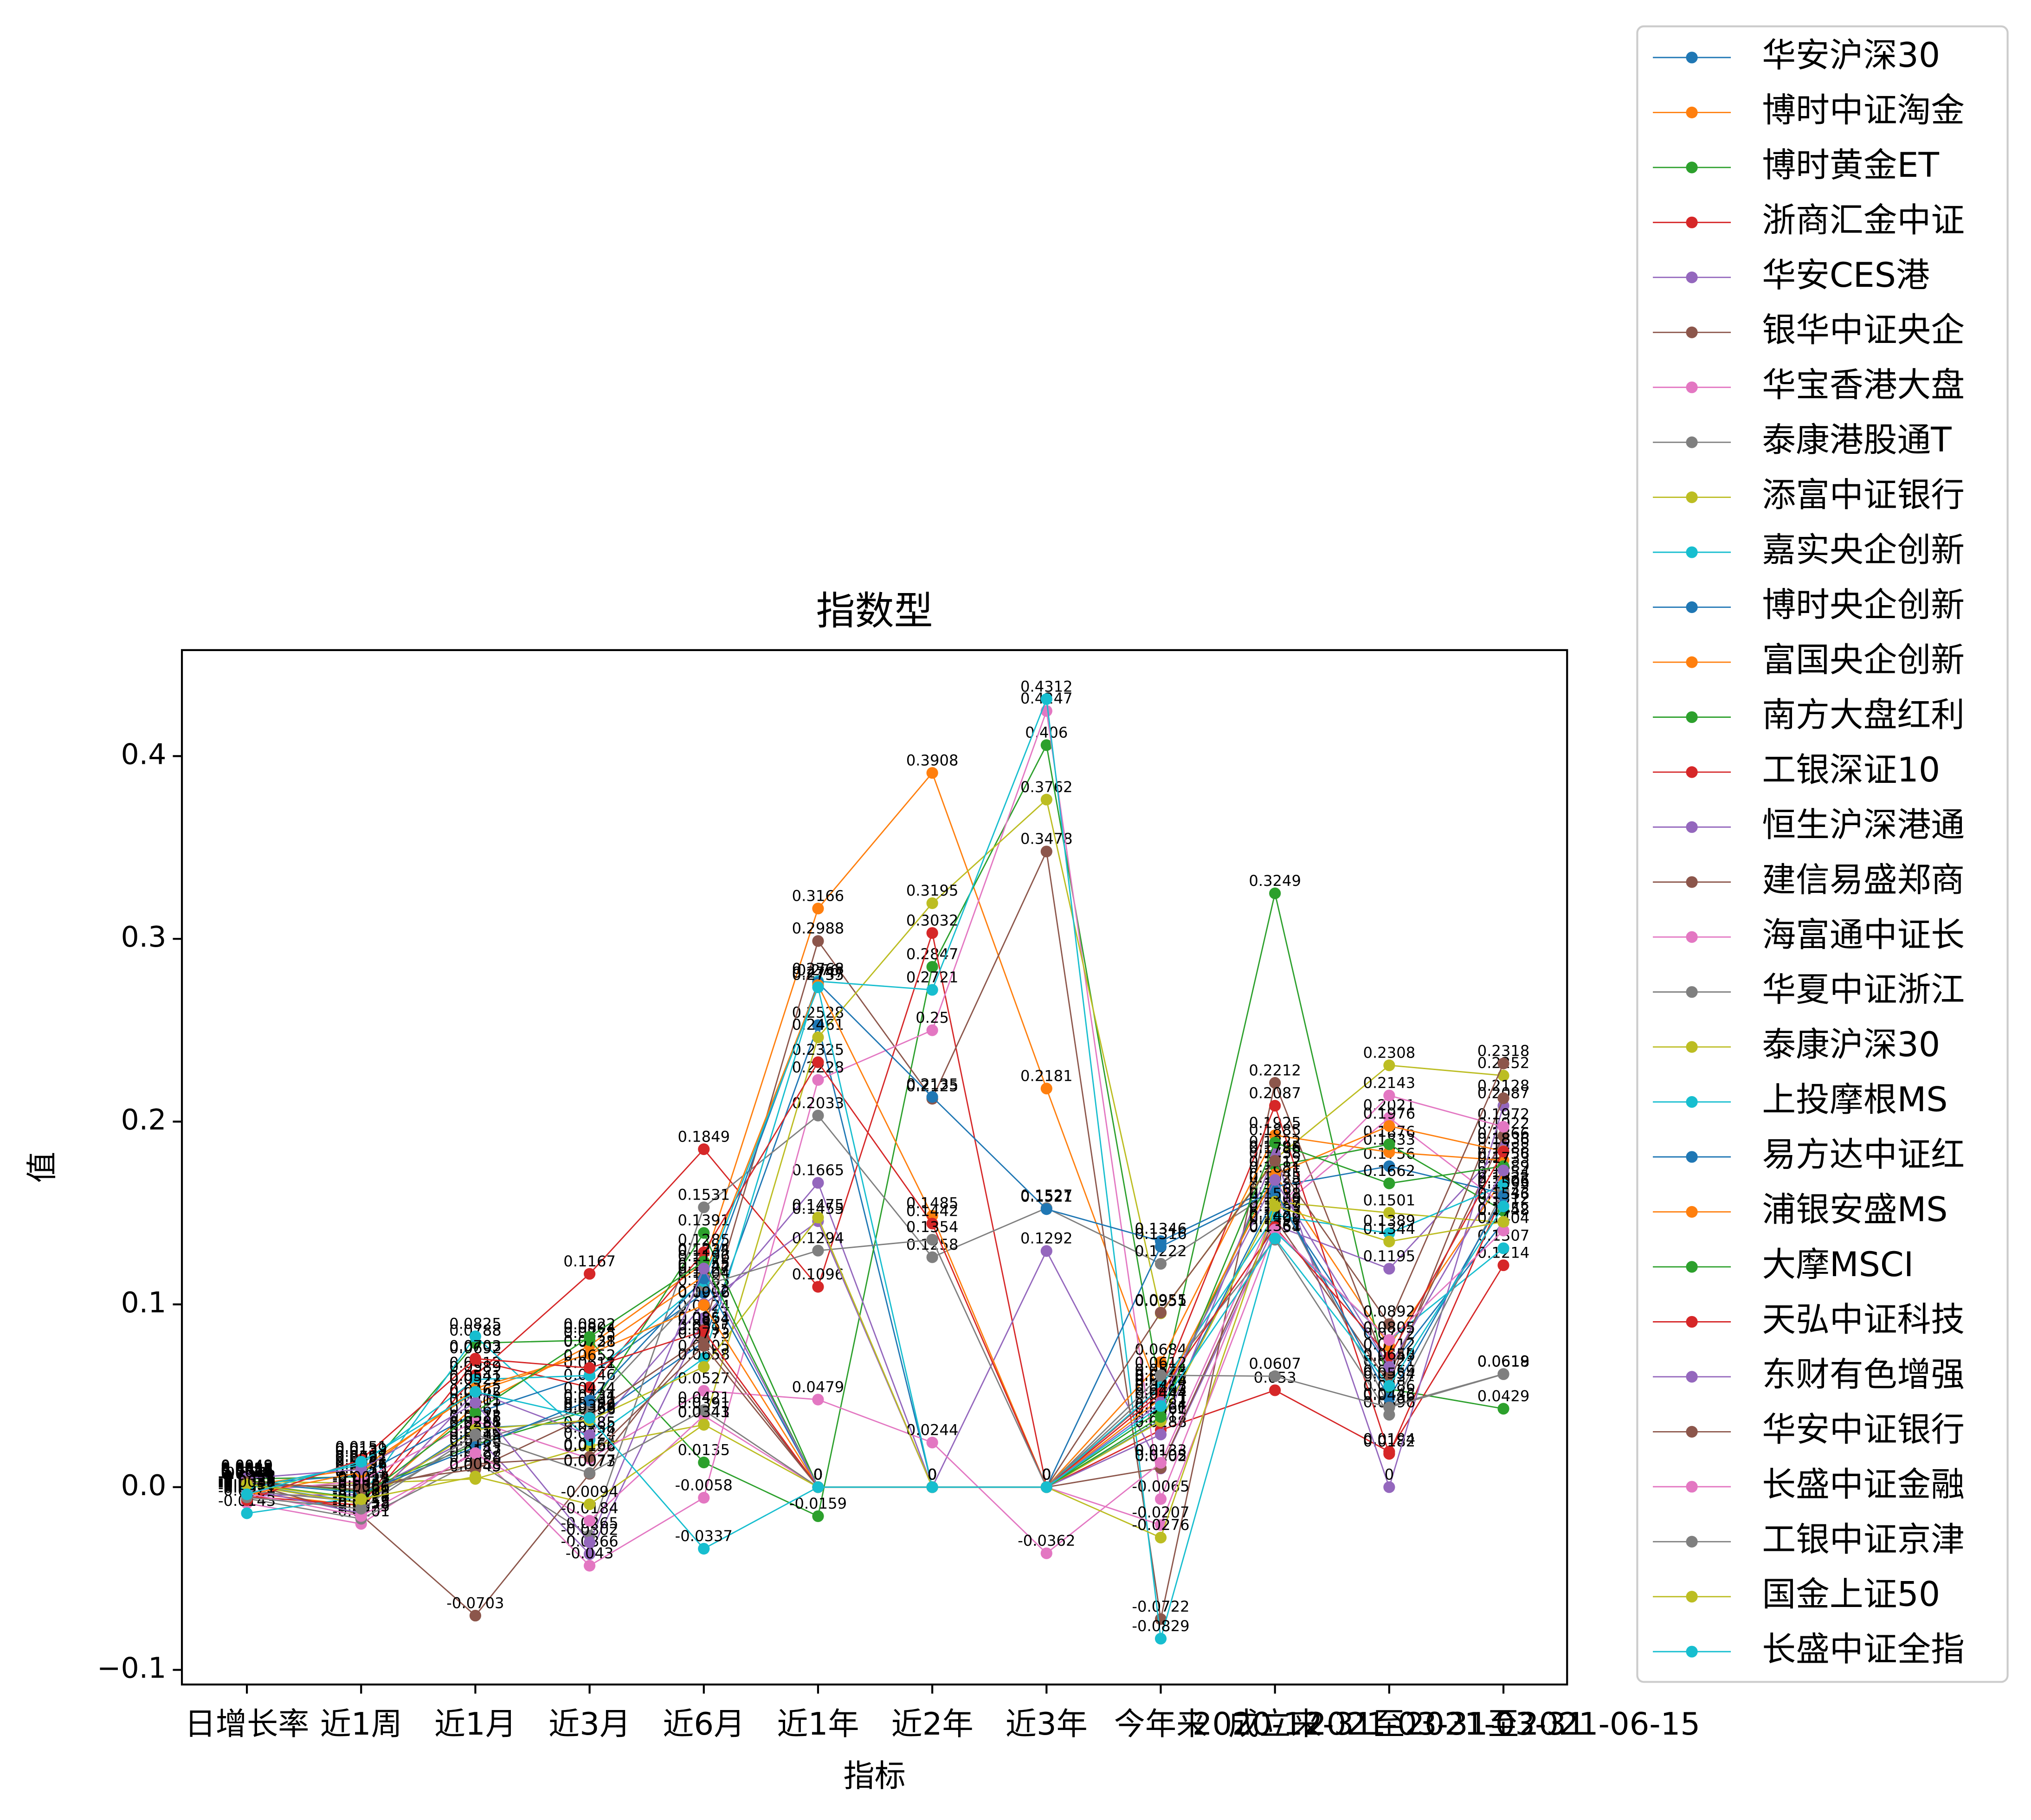 This screenshot has height=1820, width=2031. I want to click on x-tick-label: 近3月, so click(589, 1724).